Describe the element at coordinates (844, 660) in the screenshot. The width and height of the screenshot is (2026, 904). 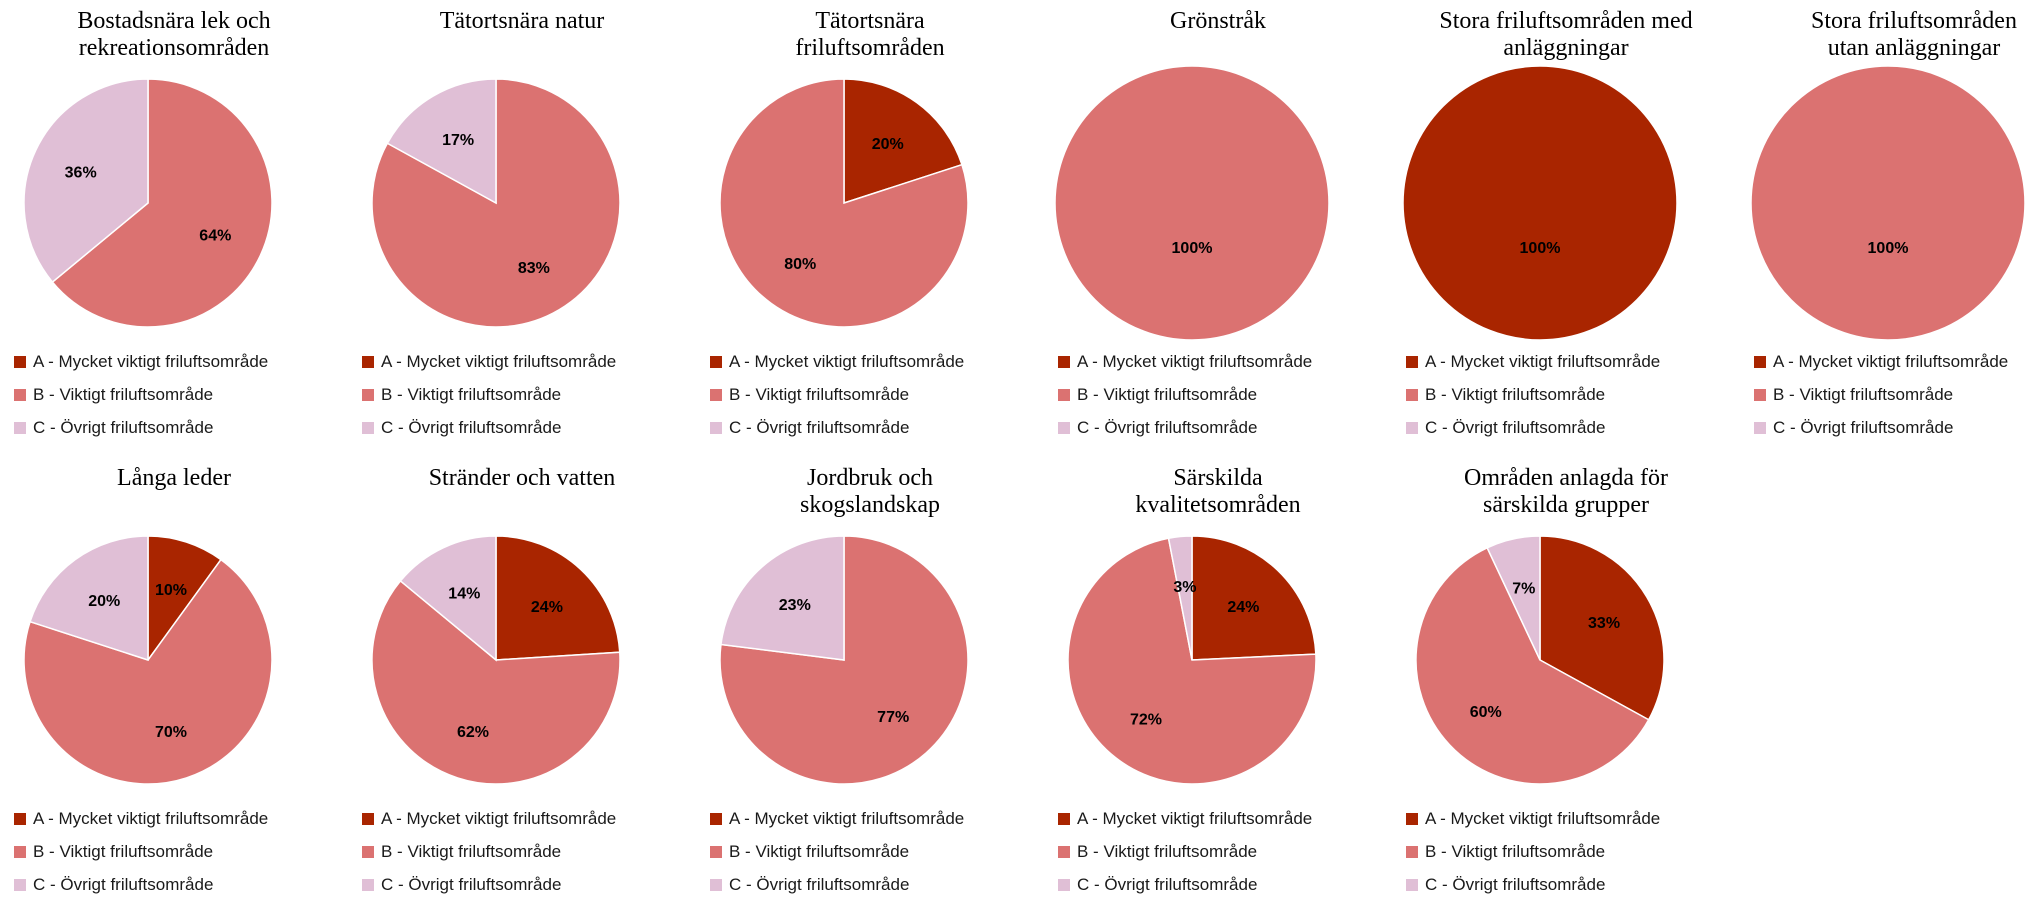
I see `pie-chart: 77% 23%` at that location.